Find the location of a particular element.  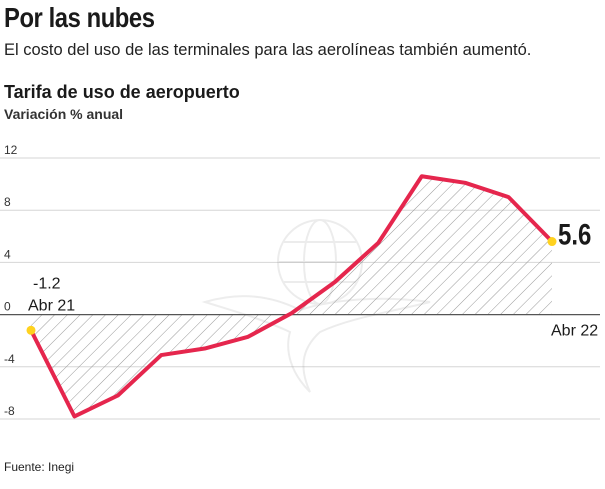

start-date-label: Abr 21 is located at coordinates (51, 306).